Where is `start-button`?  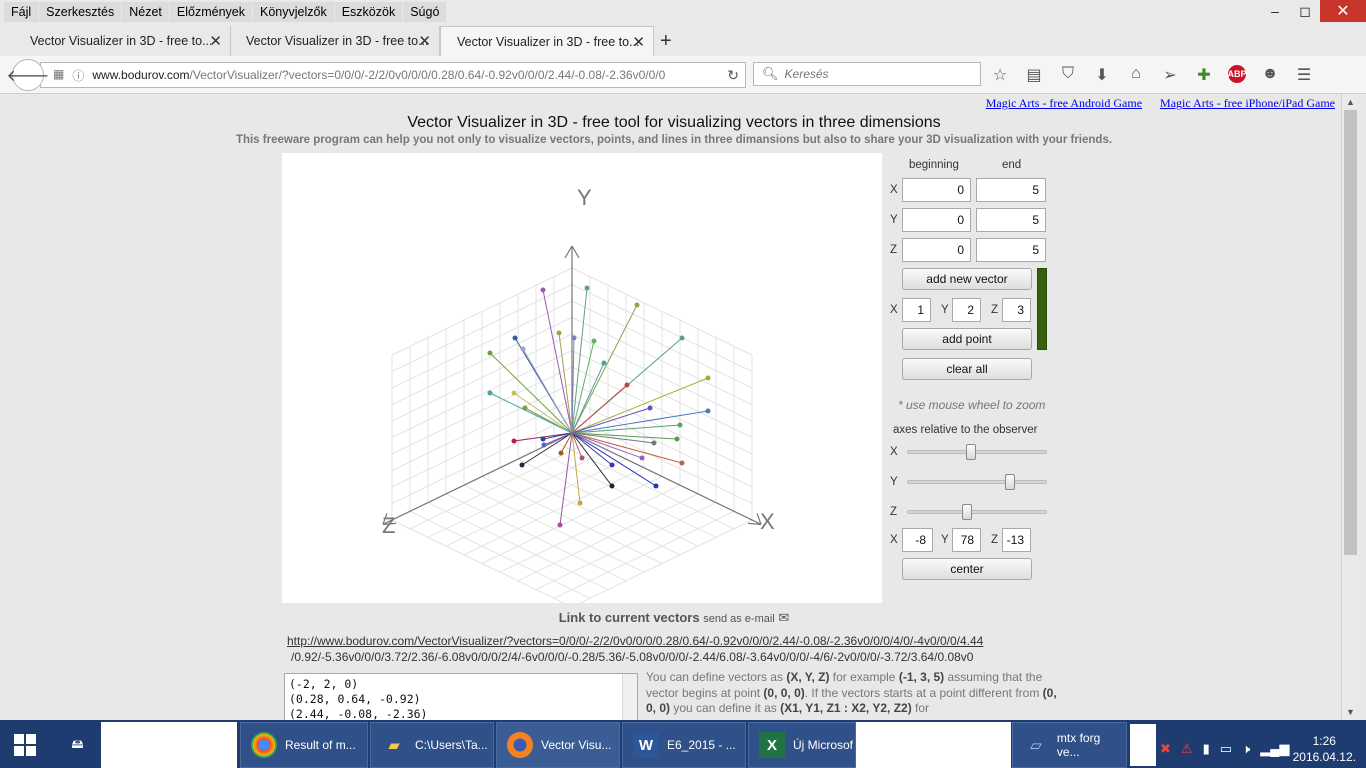
start-button is located at coordinates (25, 745).